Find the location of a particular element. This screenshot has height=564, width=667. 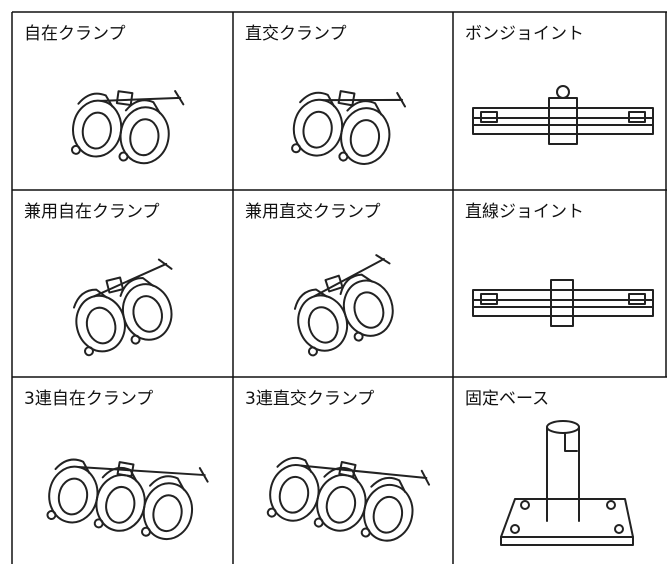

slot is located at coordinates (571, 442).